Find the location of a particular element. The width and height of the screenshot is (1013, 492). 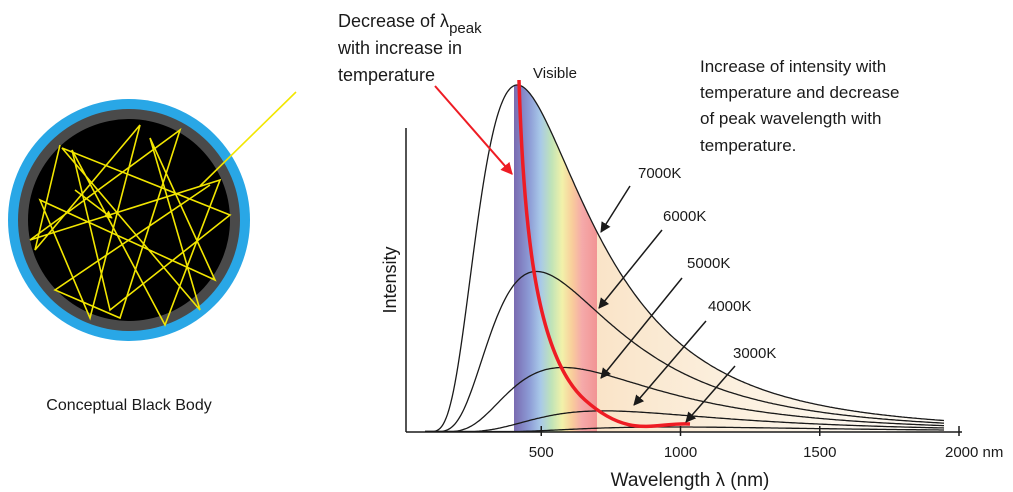

peak-annotation-line: with increase in is located at coordinates (399, 48).